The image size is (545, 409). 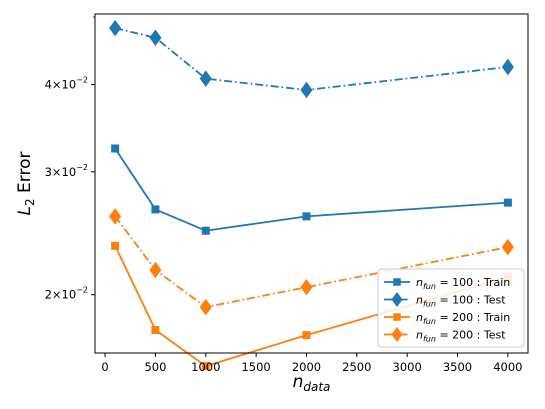 What do you see at coordinates (298, 382) in the screenshot?
I see `x-axis-label-base: n` at bounding box center [298, 382].